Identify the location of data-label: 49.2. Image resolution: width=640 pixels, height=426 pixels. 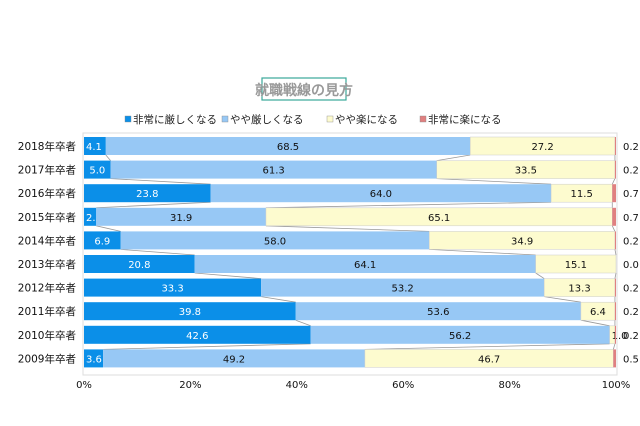
(234, 359).